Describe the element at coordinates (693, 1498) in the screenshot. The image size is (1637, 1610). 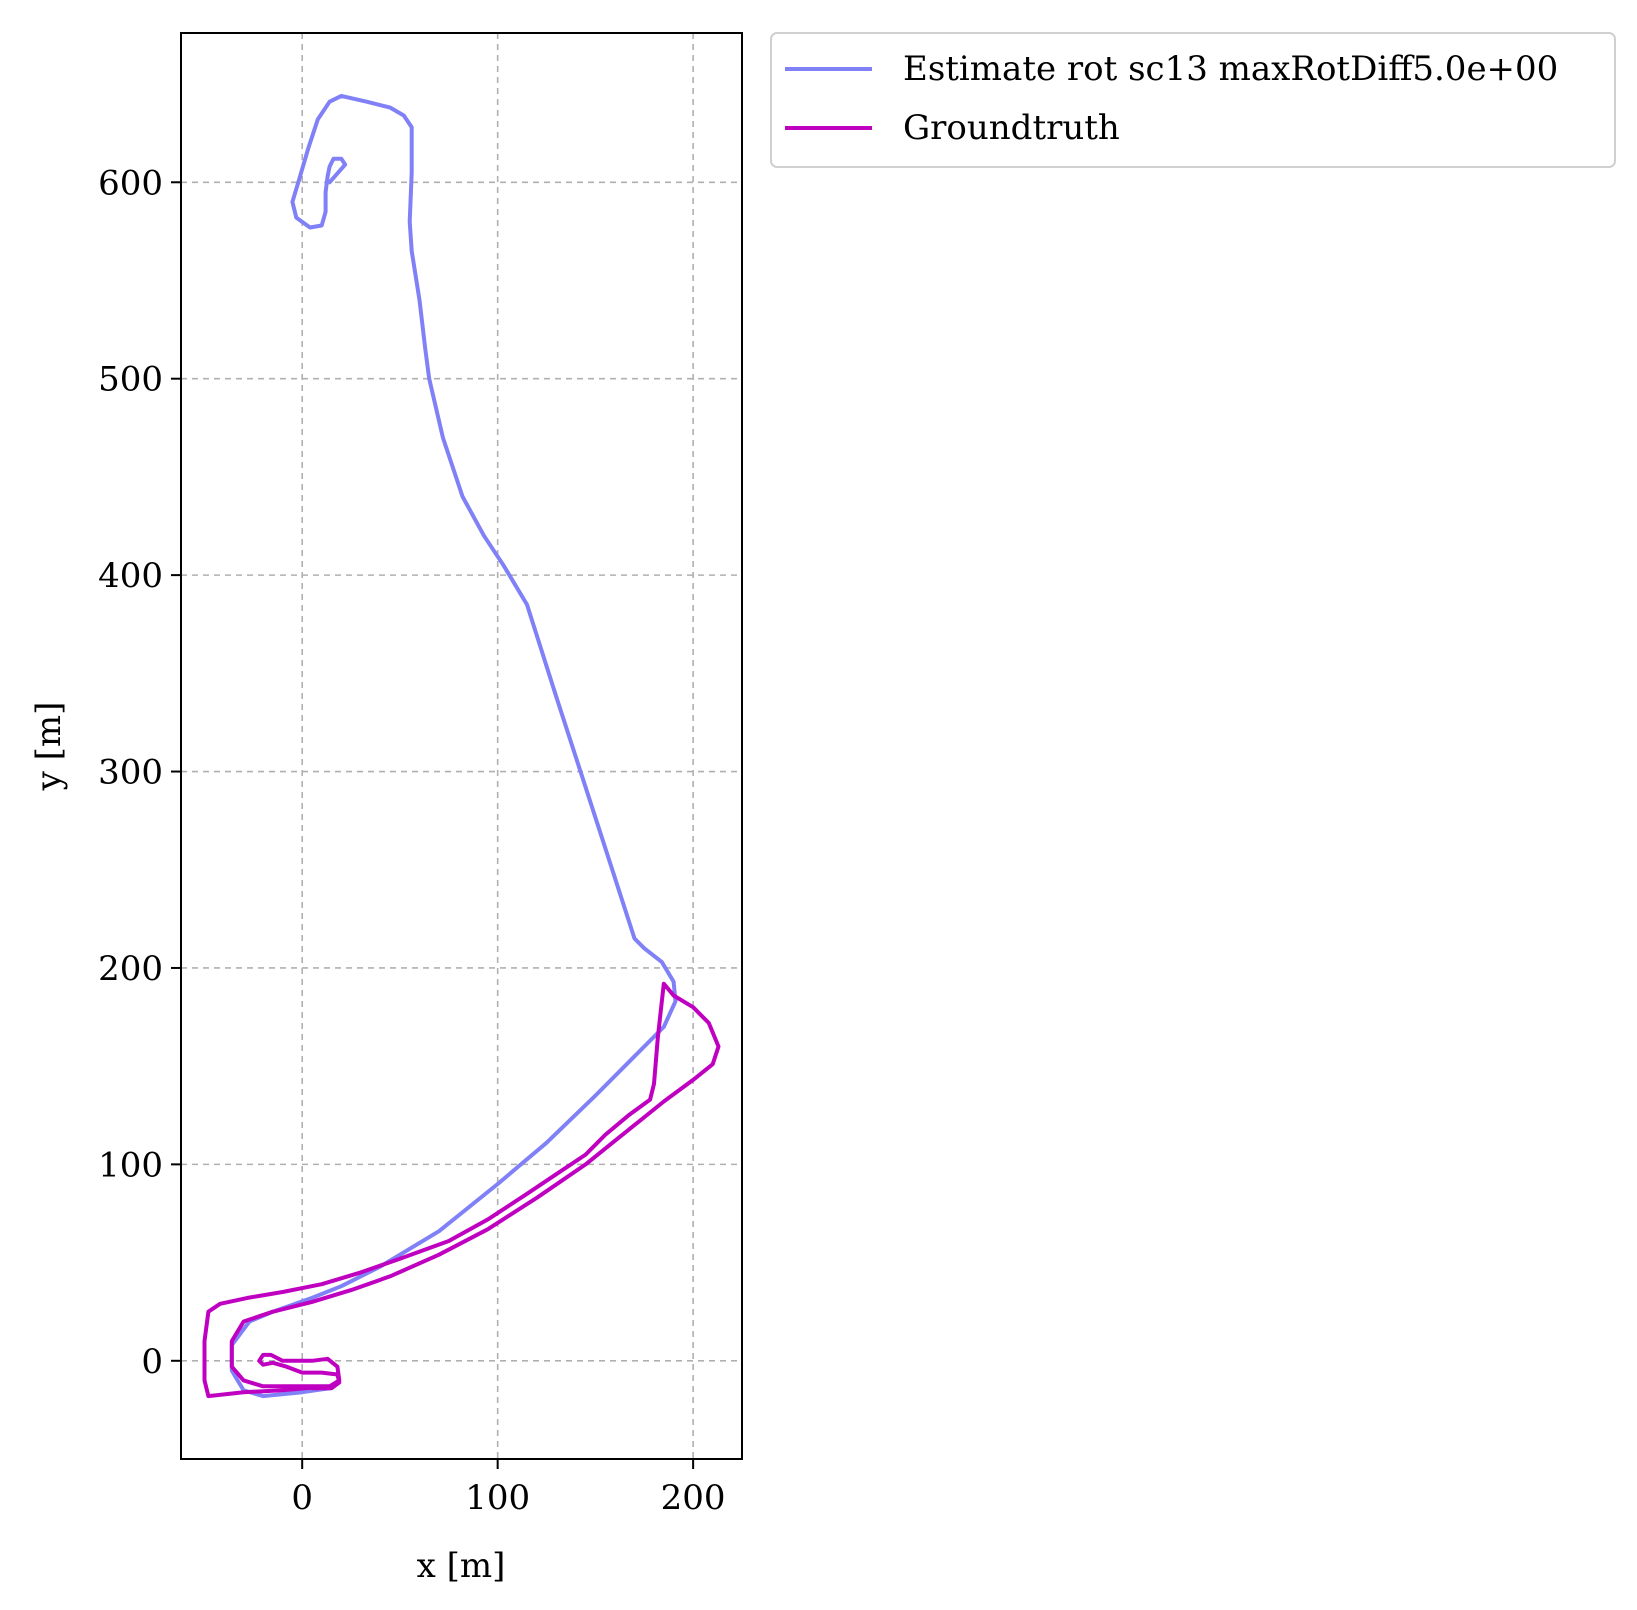
I see `x-tick-label: 200` at that location.